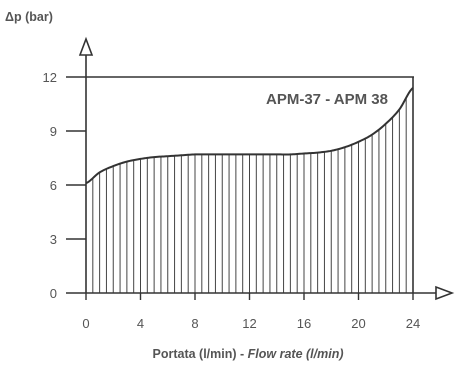 This screenshot has height=367, width=462. I want to click on x-tick-label: 20, so click(358, 323).